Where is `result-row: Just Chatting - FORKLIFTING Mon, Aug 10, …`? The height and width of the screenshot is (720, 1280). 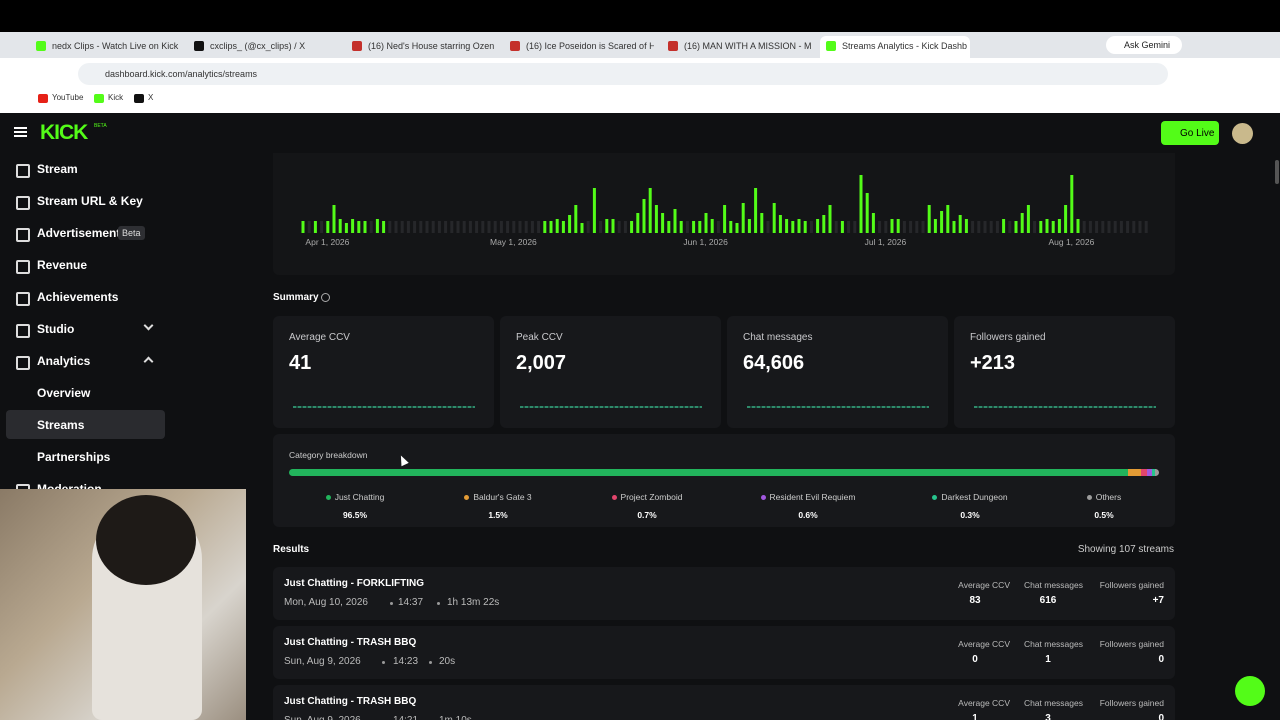 result-row: Just Chatting - FORKLIFTING Mon, Aug 10, … is located at coordinates (724, 593).